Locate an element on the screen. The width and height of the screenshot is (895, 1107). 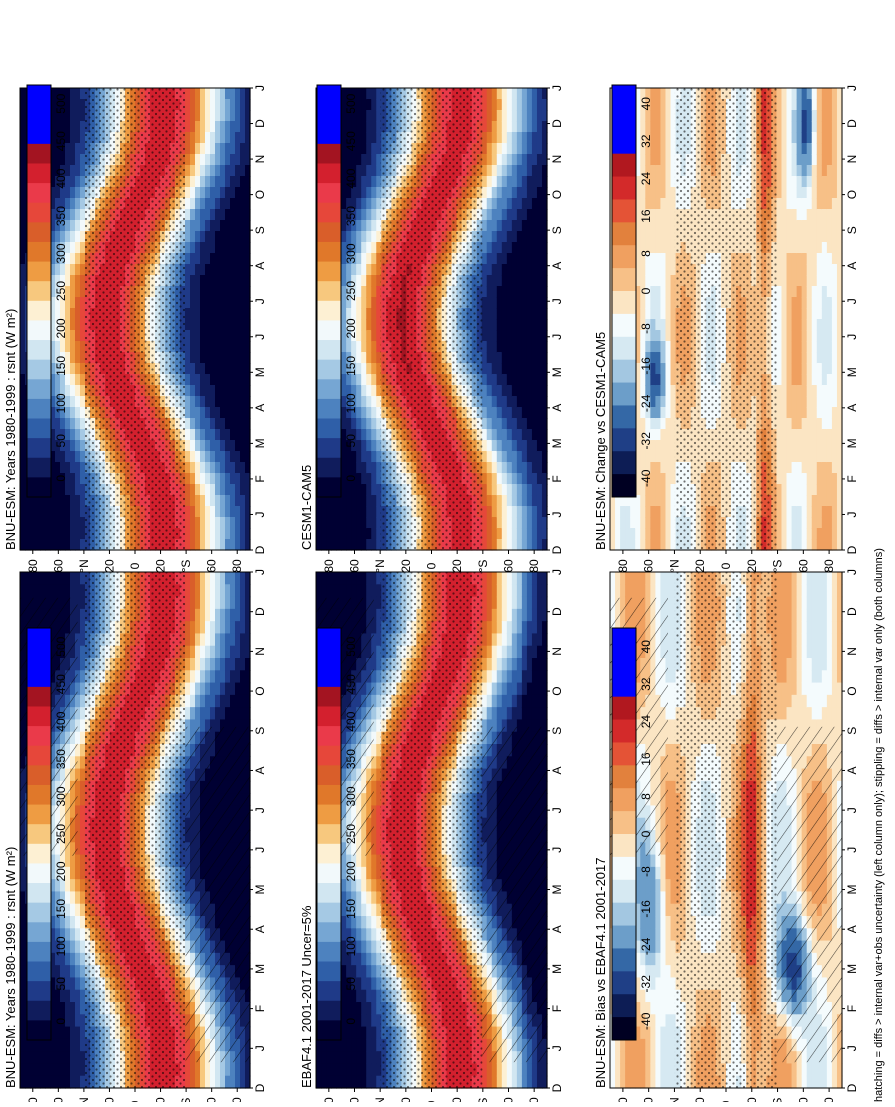
month-tick-label: M is located at coordinates (260, 443).